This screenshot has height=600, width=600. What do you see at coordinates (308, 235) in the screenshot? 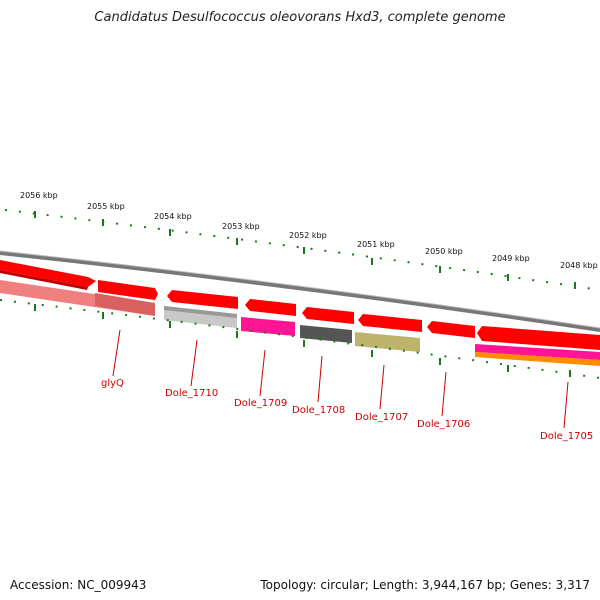
I see `scale-label: 2052 kbp` at bounding box center [308, 235].